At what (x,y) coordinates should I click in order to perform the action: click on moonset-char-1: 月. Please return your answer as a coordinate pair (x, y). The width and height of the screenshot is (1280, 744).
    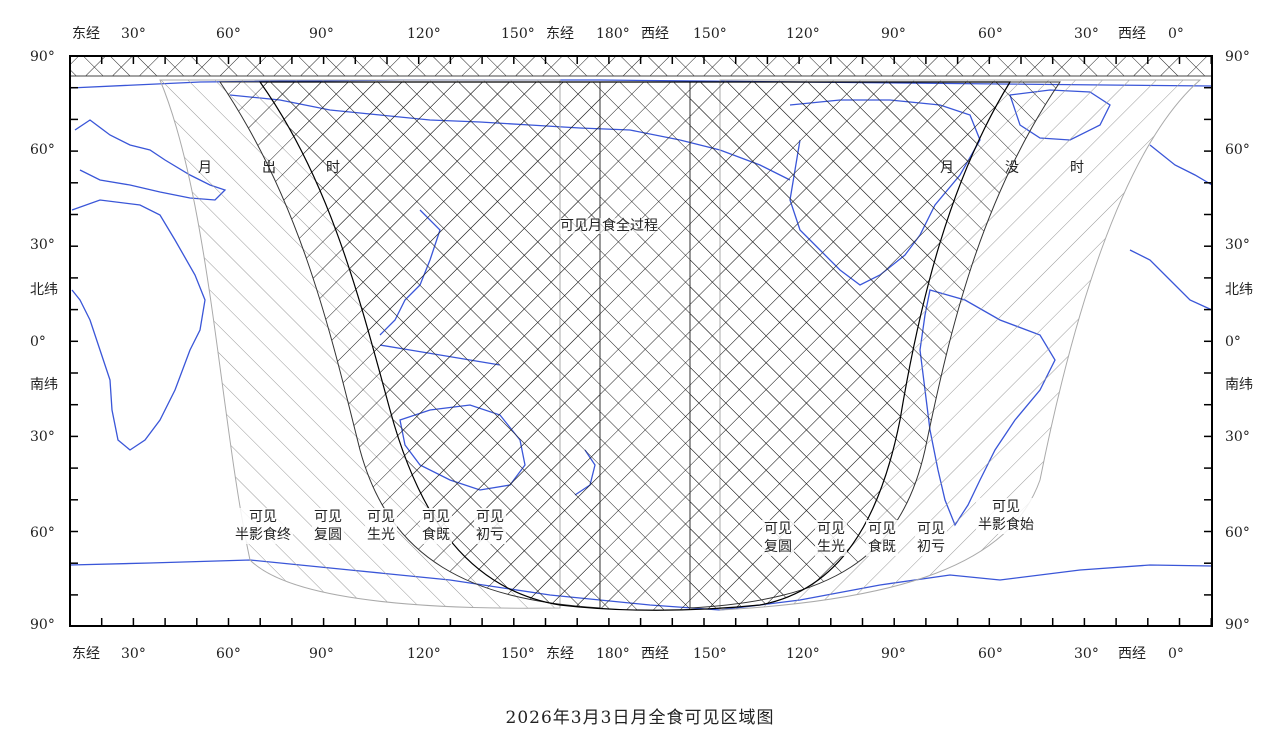
    Looking at the image, I should click on (947, 168).